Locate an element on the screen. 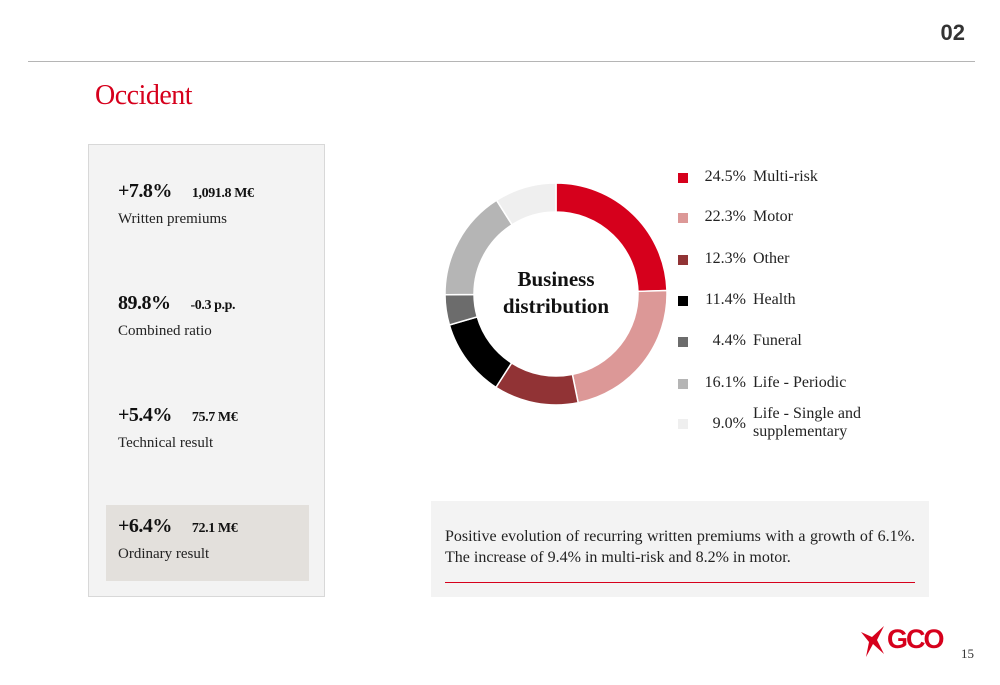 The height and width of the screenshot is (685, 1000). legend-label: Health is located at coordinates (774, 299).